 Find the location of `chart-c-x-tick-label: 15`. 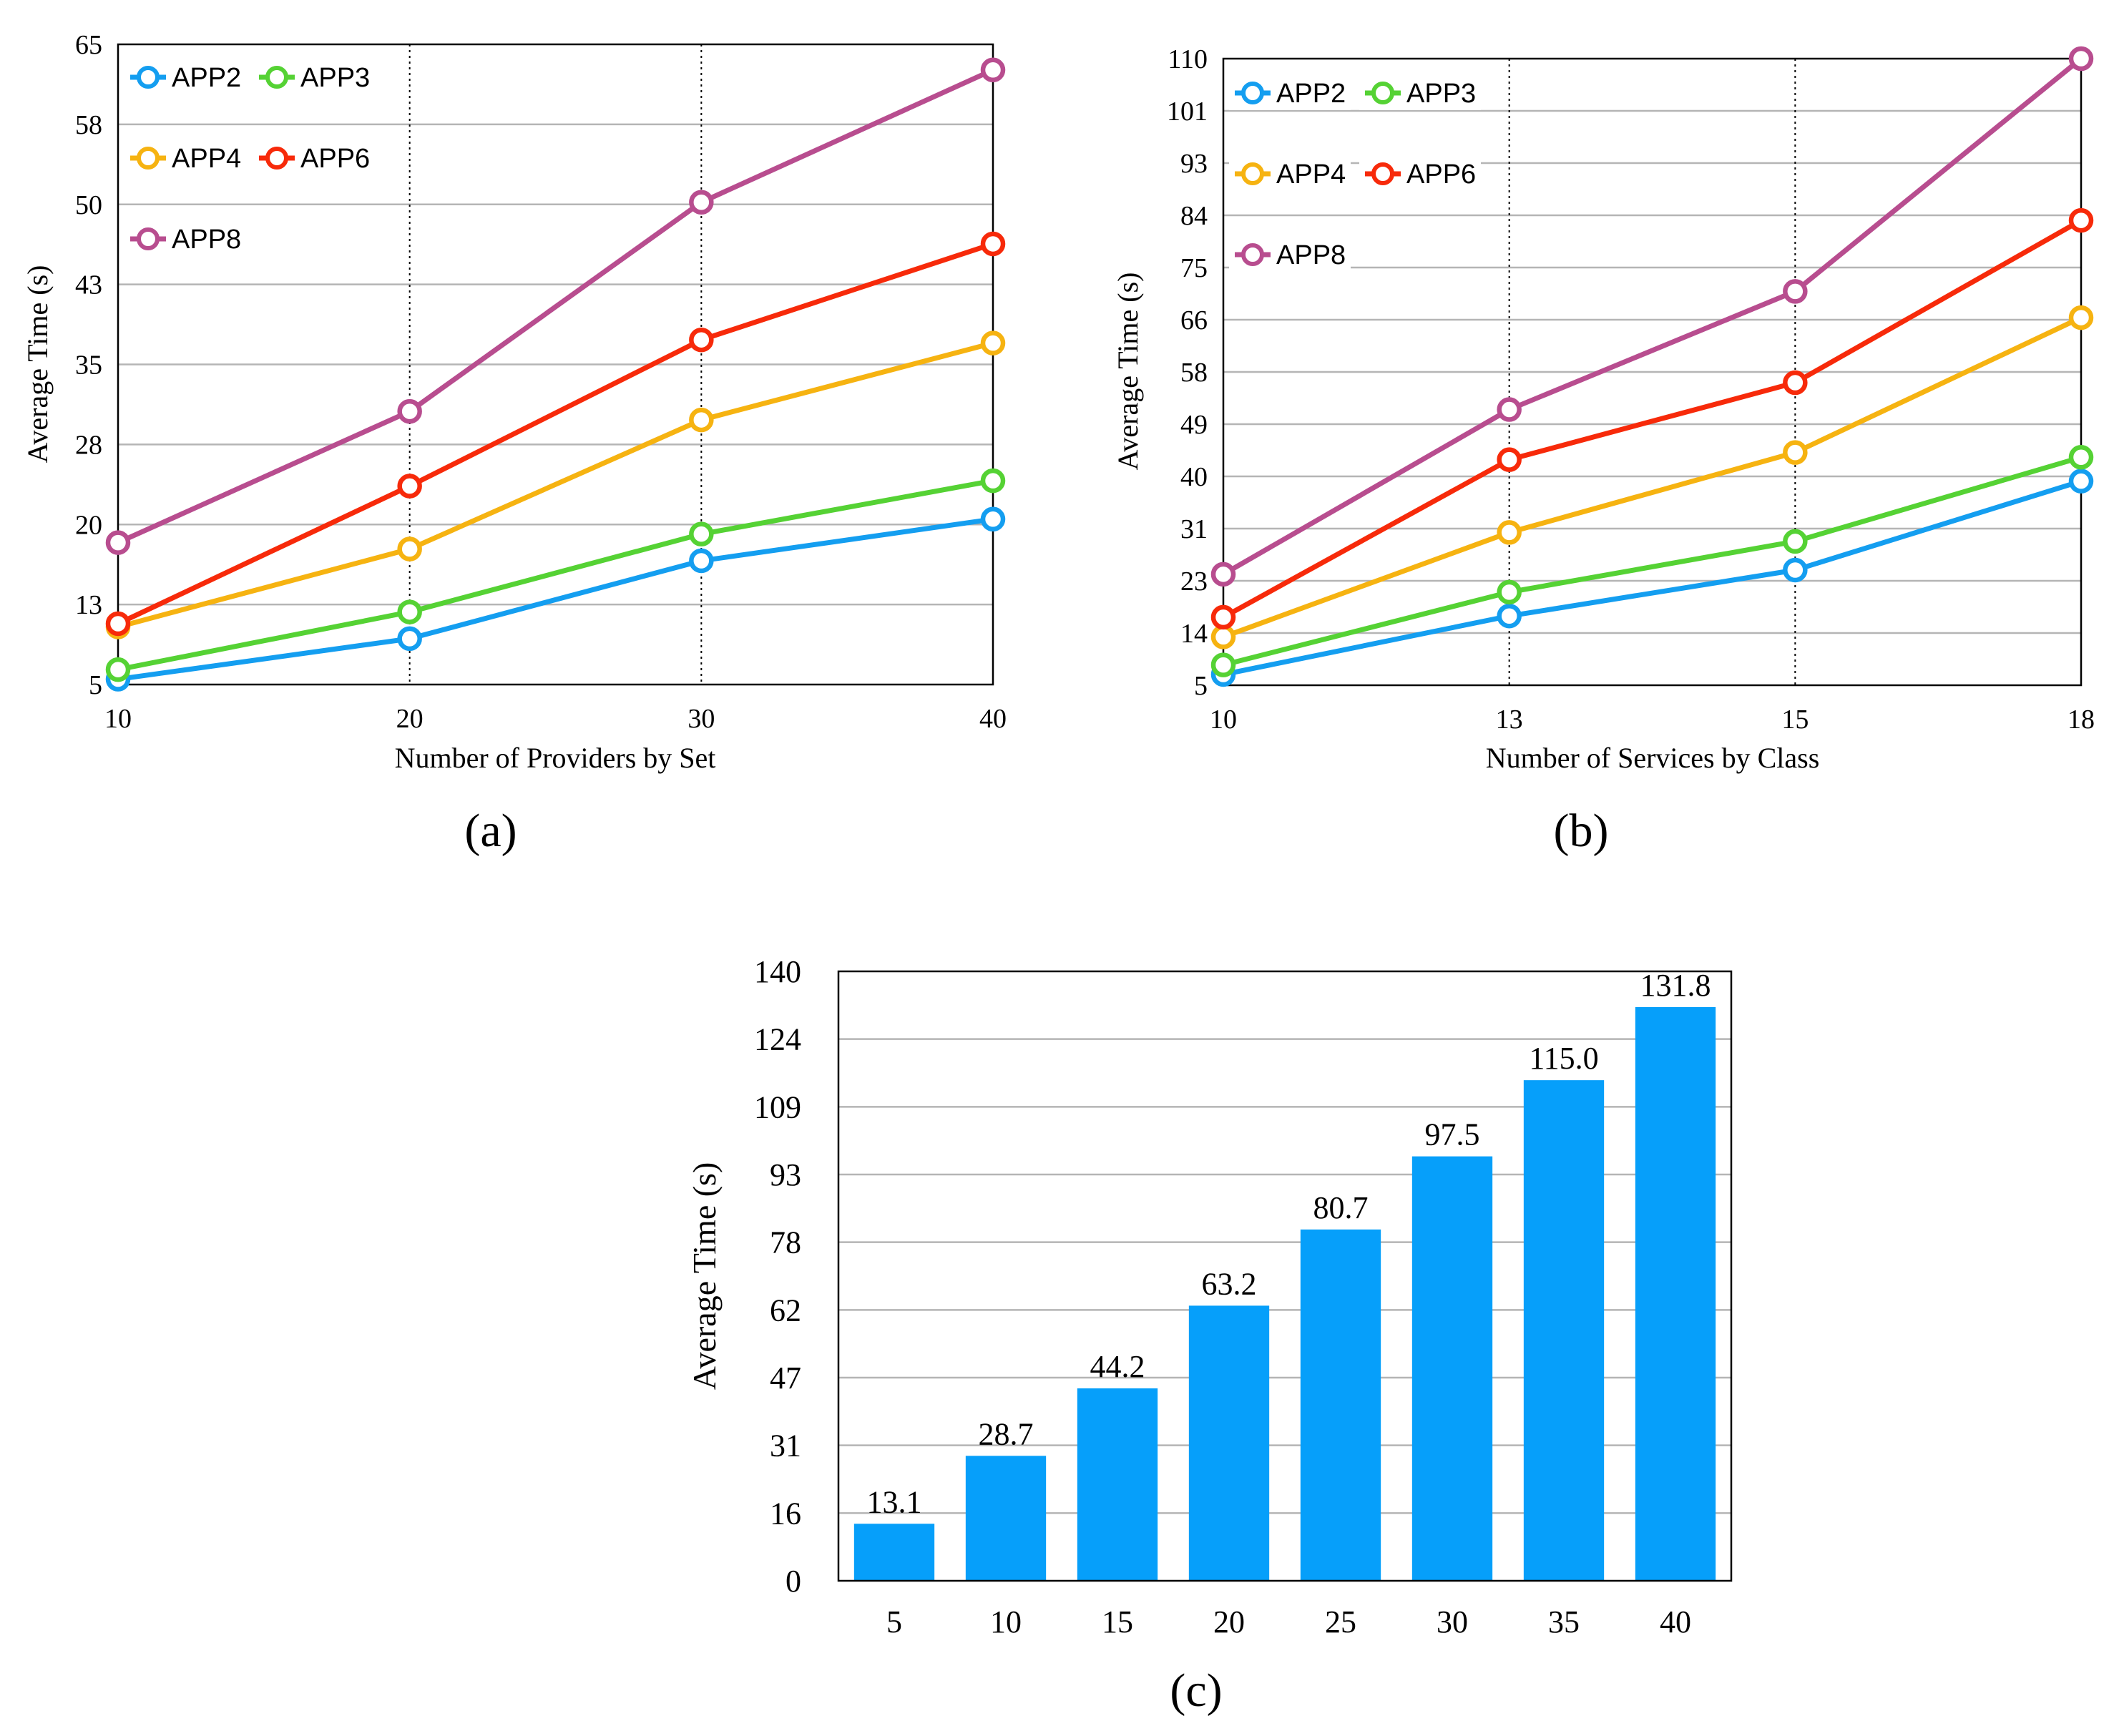

chart-c-x-tick-label: 15 is located at coordinates (1117, 1621).